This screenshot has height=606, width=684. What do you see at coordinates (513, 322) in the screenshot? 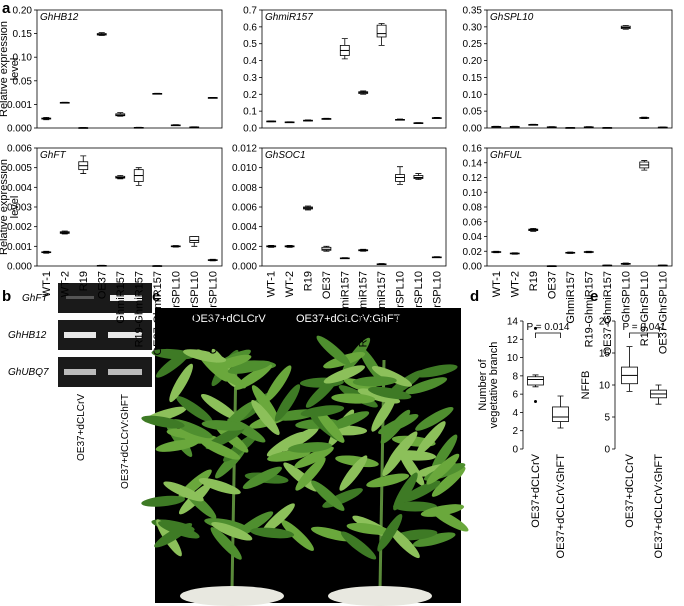
I see `y-tick-label: 14` at bounding box center [513, 322].